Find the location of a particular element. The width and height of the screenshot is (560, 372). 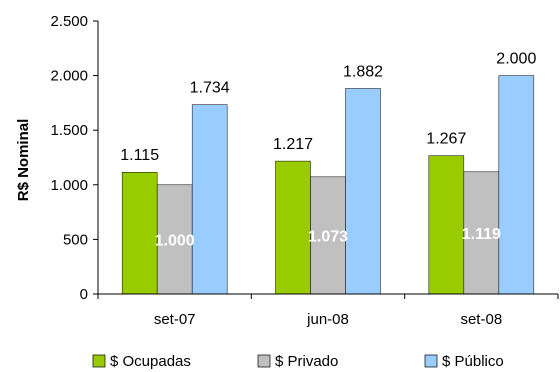

y-tick-label: 500 is located at coordinates (75, 239).